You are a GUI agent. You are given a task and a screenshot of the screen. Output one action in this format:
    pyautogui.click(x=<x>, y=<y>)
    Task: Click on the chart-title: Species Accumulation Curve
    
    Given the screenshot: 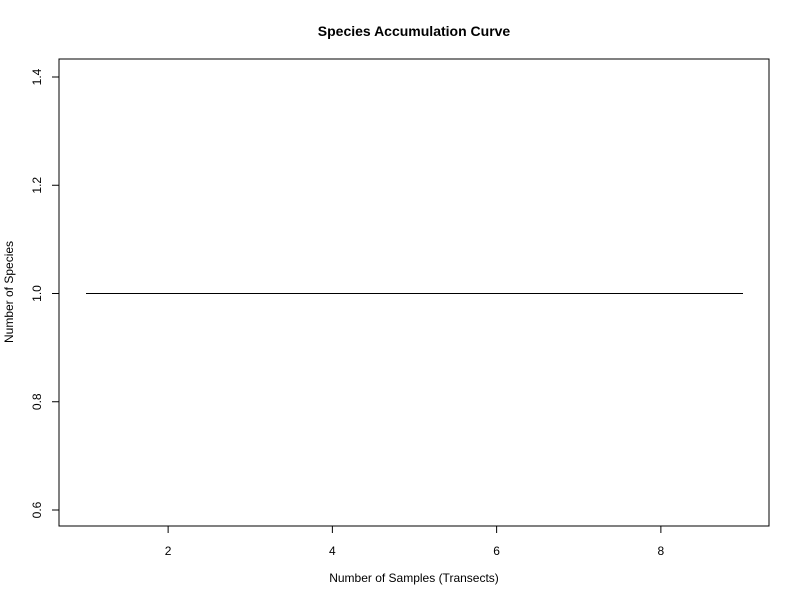 What is the action you would take?
    pyautogui.click(x=414, y=31)
    